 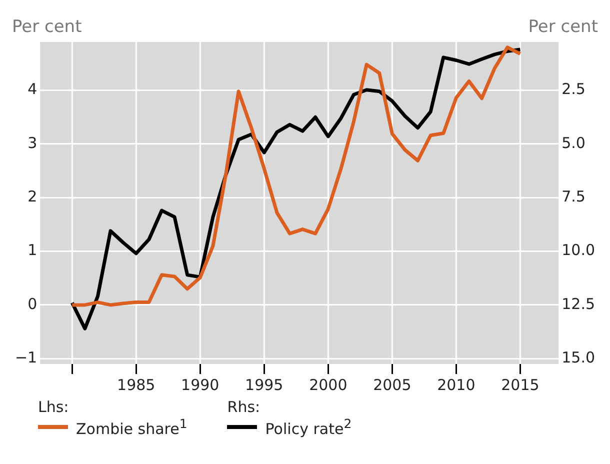 What do you see at coordinates (520, 385) in the screenshot?
I see `x-tick-label: 2015` at bounding box center [520, 385].